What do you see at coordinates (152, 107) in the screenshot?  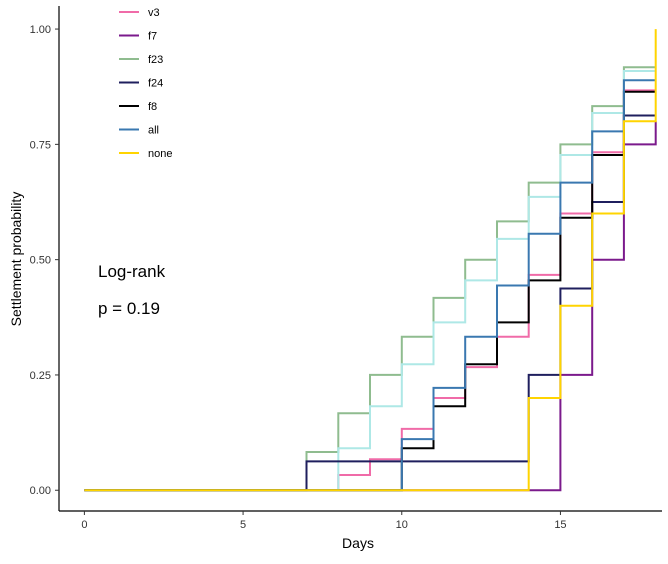 I see `legend-label-f8: f8` at bounding box center [152, 107].